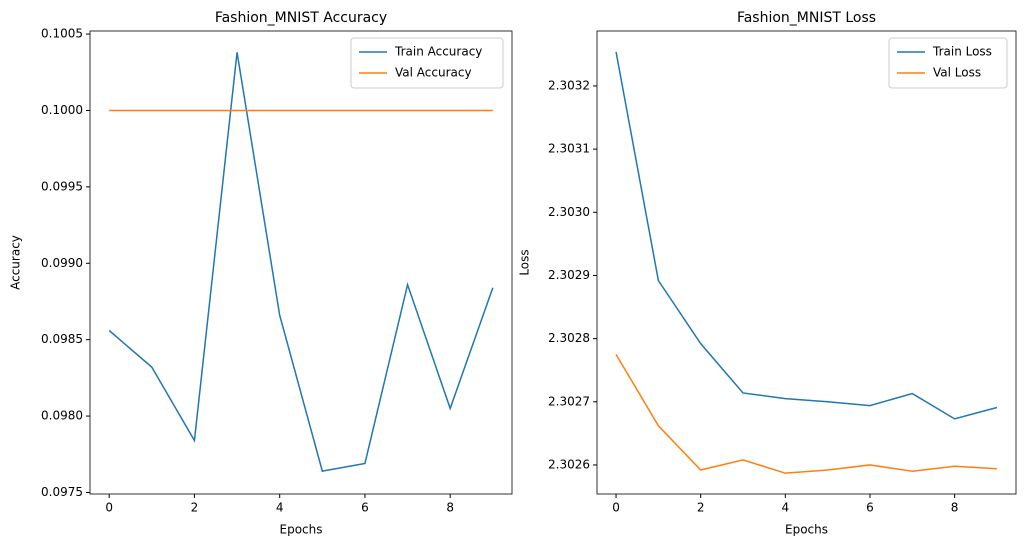 Image resolution: width=1027 pixels, height=547 pixels. What do you see at coordinates (569, 149) in the screenshot?
I see `y-tick-label: 2.3031` at bounding box center [569, 149].